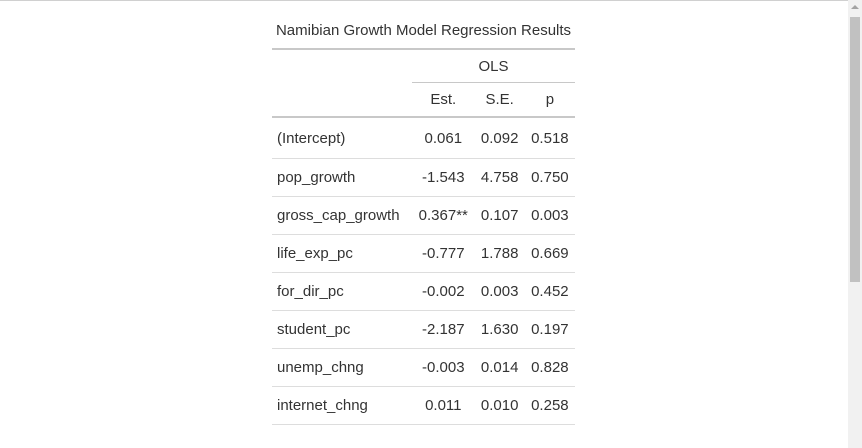  I want to click on column-header-row: Est. S.E. p, so click(423, 100).